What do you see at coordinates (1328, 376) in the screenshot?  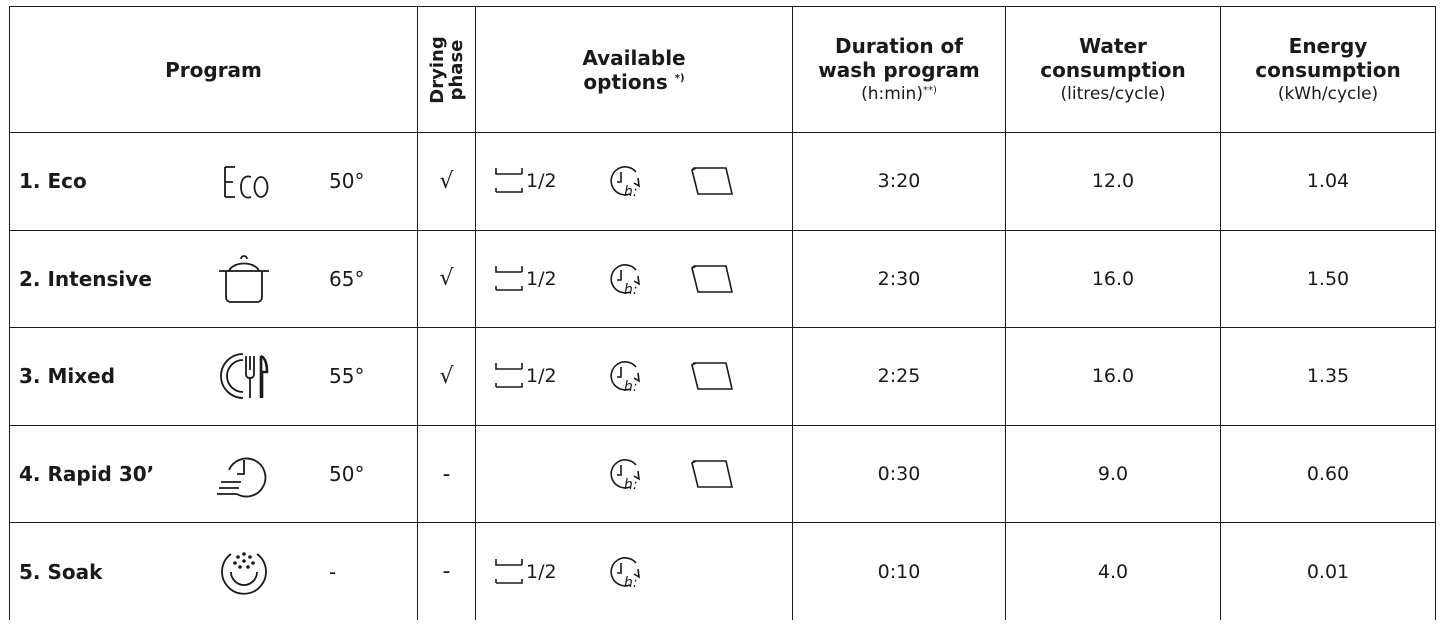 I see `energy-cell: 1.35` at bounding box center [1328, 376].